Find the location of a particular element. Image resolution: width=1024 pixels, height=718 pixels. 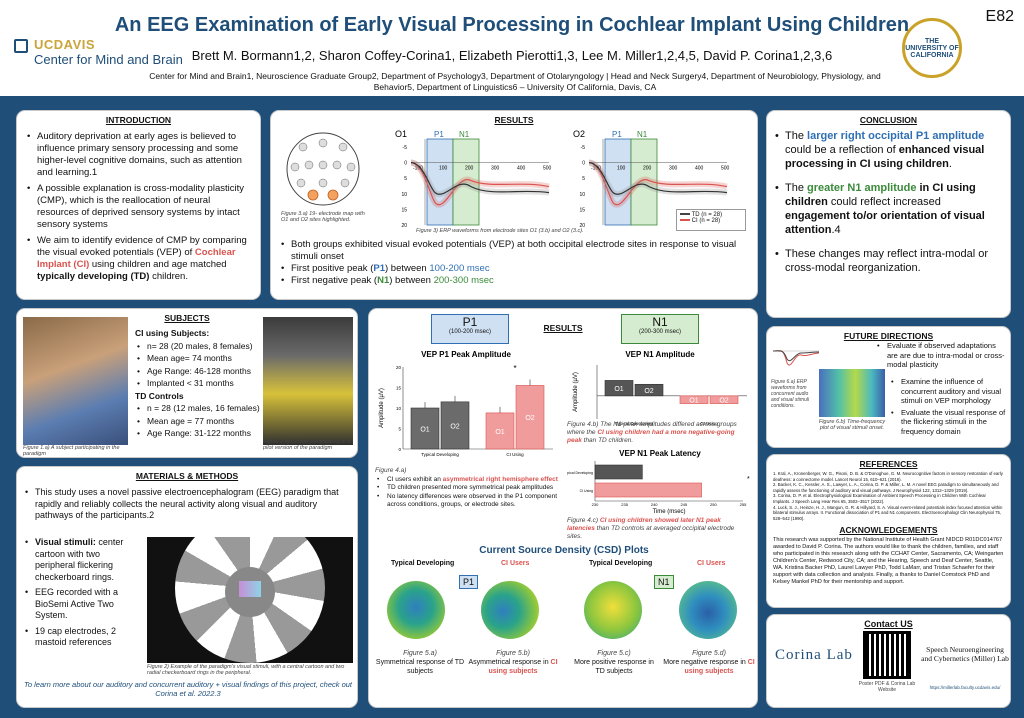

erp-n1-label: N1 is located at coordinates (464, 134).